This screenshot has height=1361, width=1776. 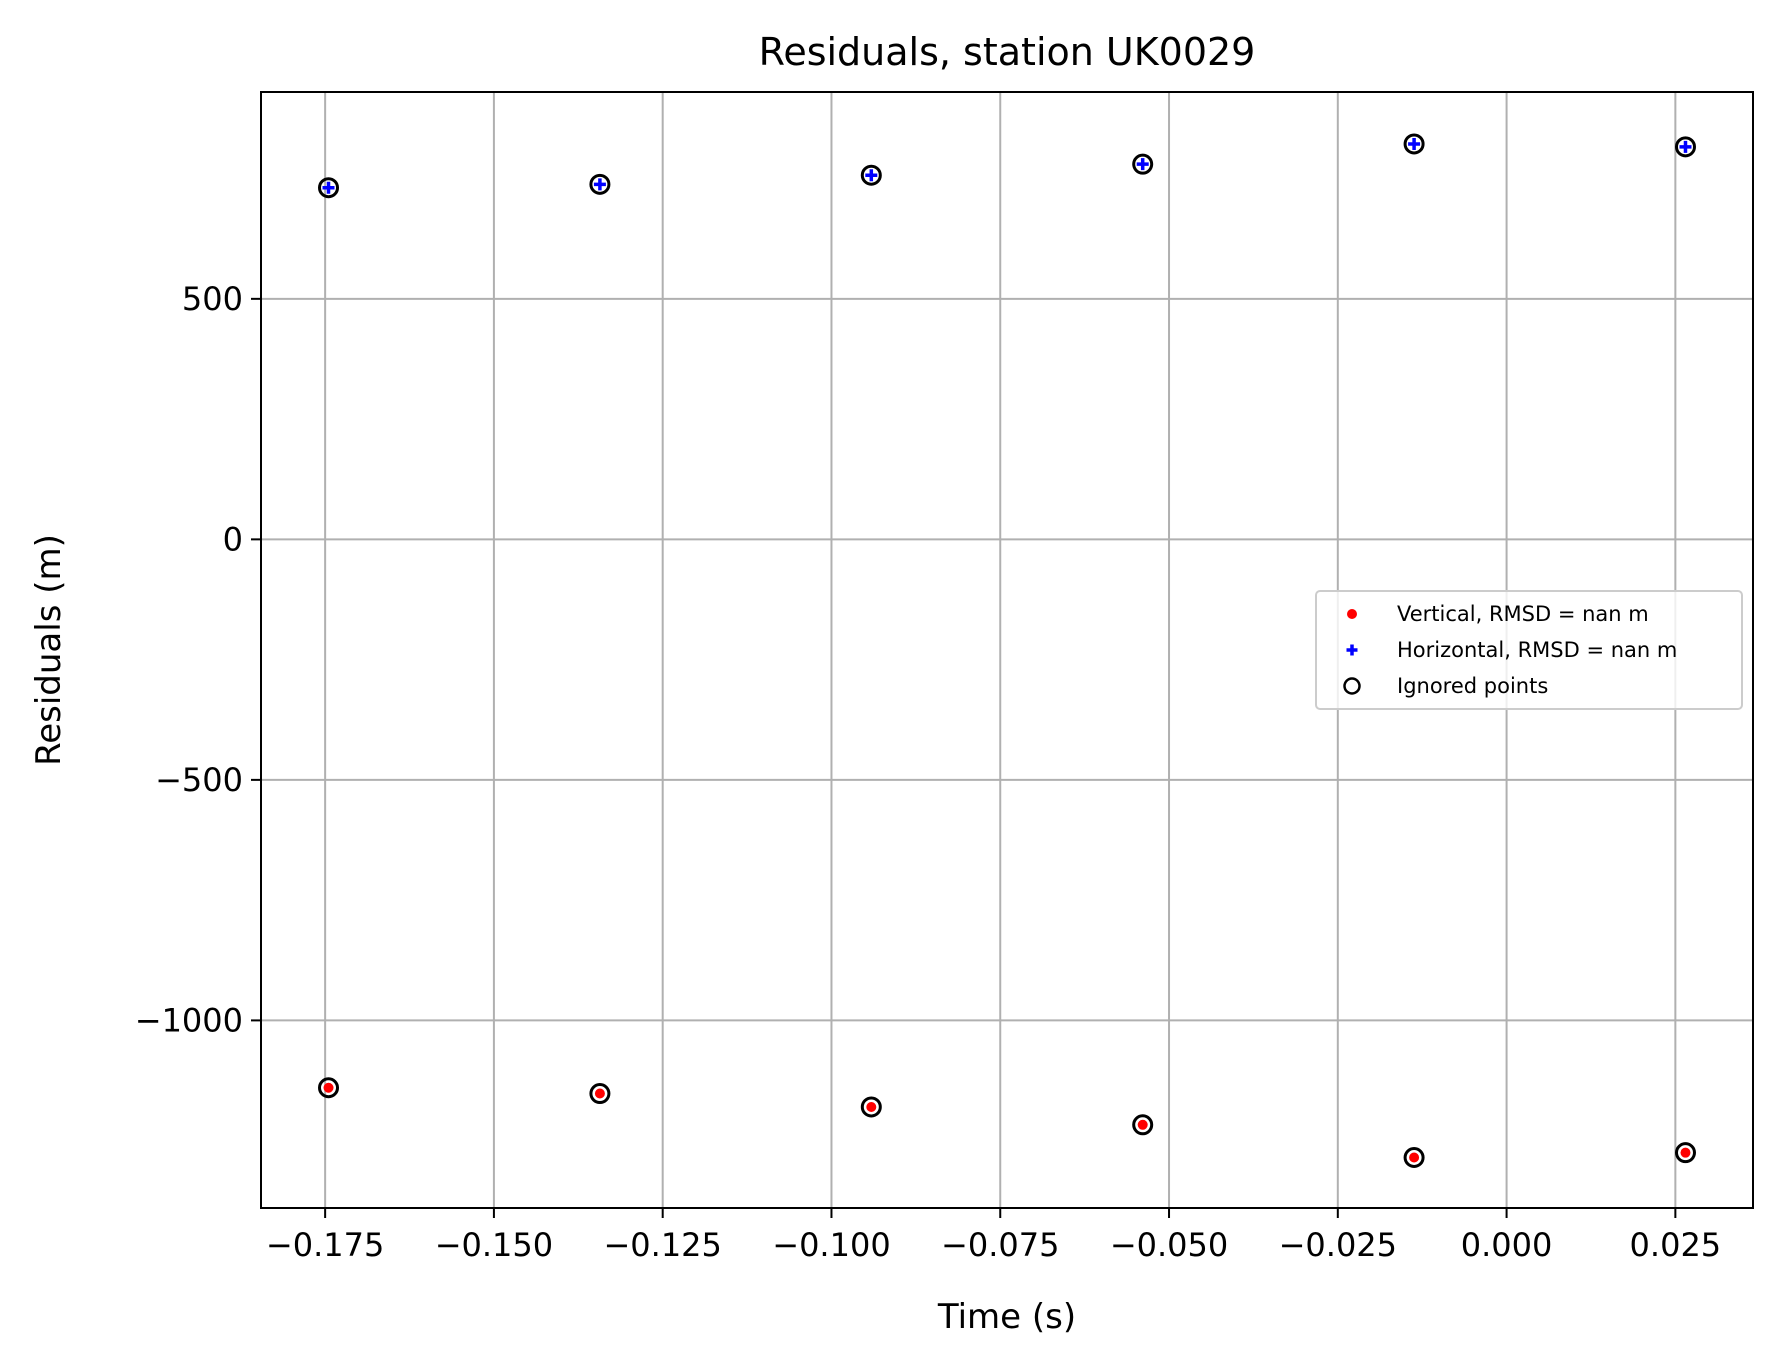 What do you see at coordinates (1338, 1245) in the screenshot?
I see `x-tick-label: −0.025` at bounding box center [1338, 1245].